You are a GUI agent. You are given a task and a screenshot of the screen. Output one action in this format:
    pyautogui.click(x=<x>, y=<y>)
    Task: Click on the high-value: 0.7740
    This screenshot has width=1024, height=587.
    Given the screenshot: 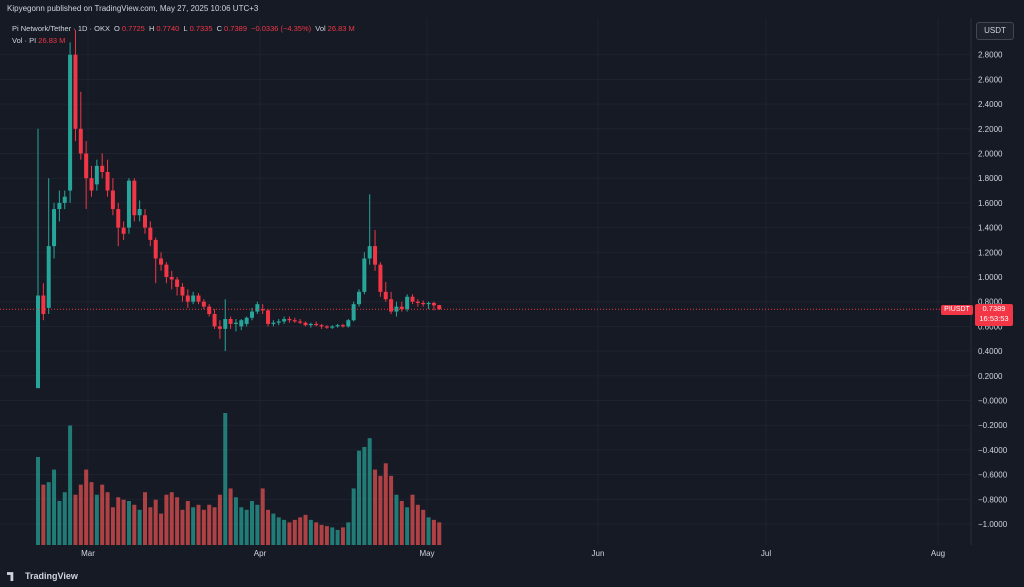 What is the action you would take?
    pyautogui.click(x=168, y=28)
    